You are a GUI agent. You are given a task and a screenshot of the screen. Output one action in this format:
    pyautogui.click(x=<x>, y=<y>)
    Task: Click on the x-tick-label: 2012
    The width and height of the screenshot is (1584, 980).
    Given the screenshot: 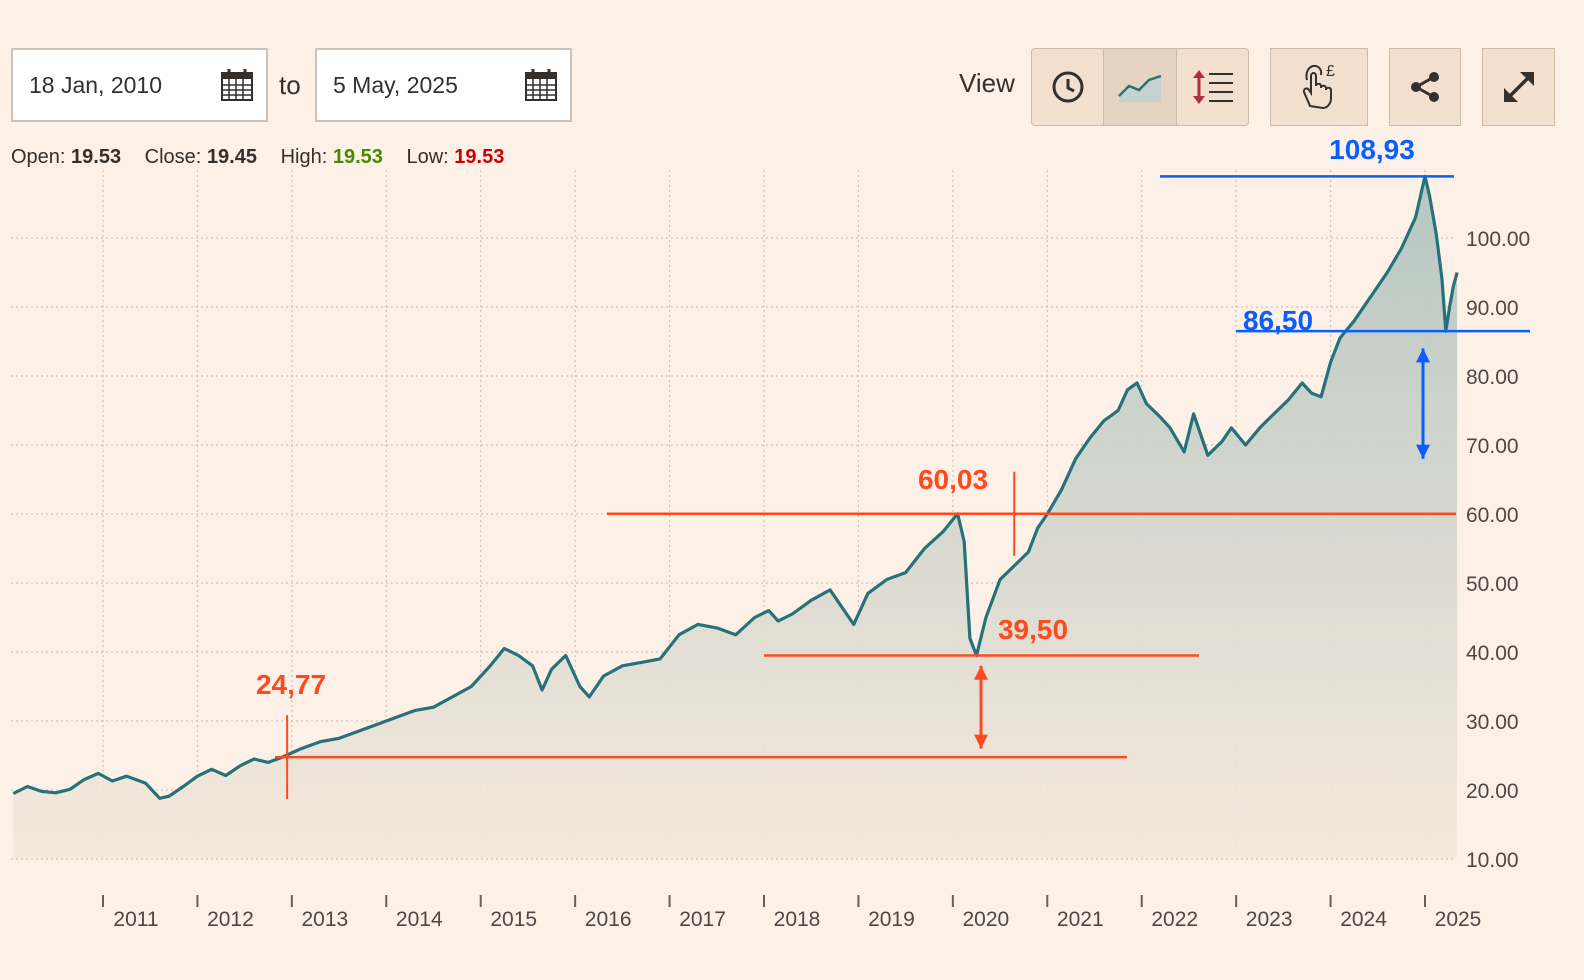 What is the action you would take?
    pyautogui.click(x=230, y=919)
    